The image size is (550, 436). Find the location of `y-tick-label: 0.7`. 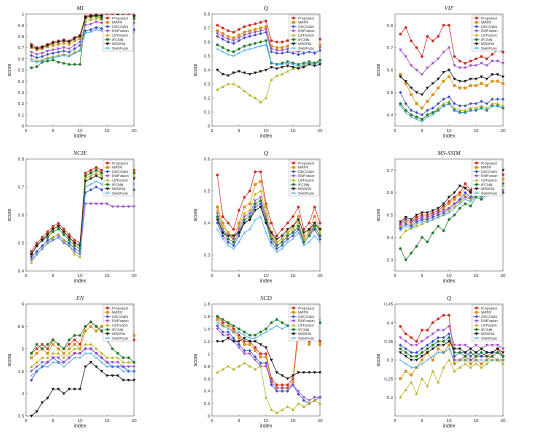

y-tick-label: 0.7 is located at coordinates (21, 47).